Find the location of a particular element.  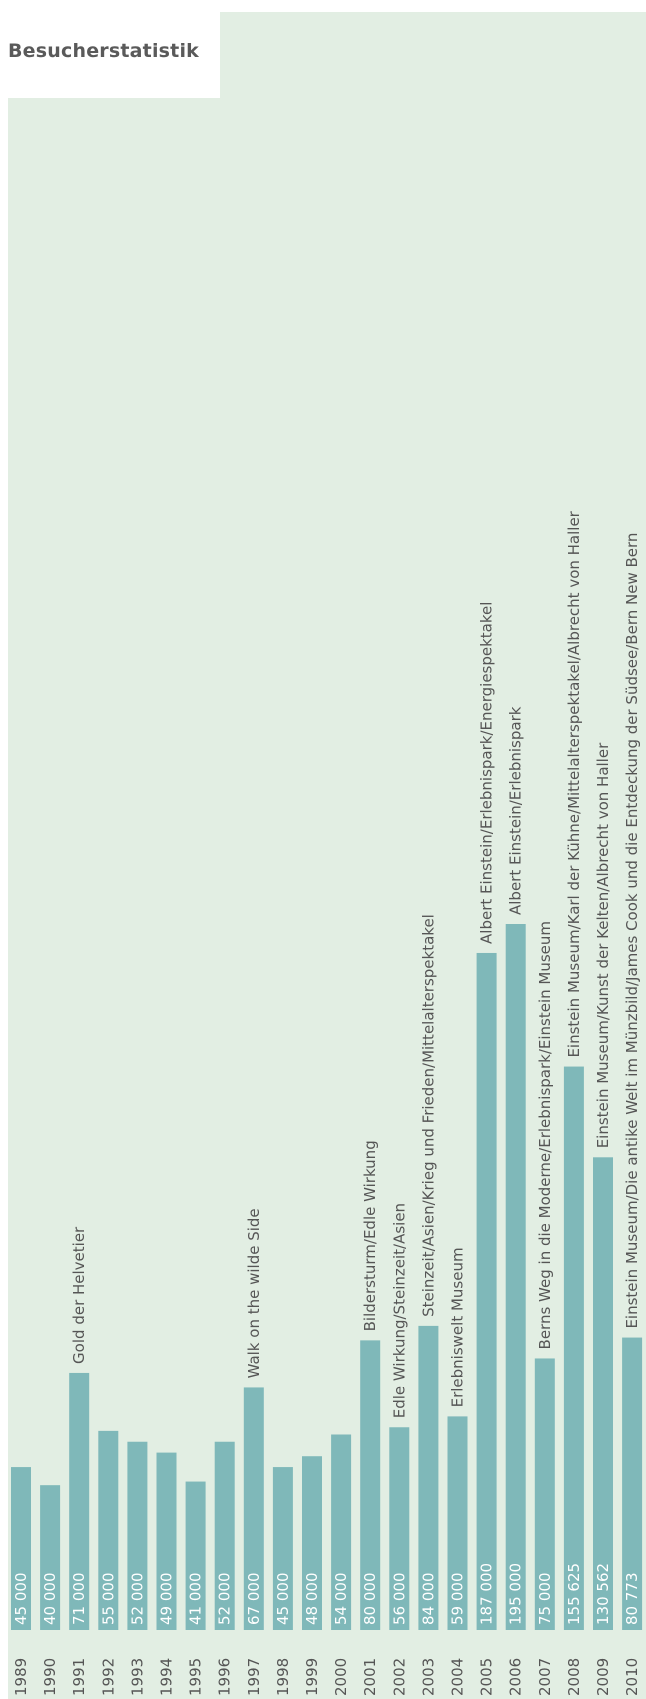

year-label-1989: 1989 is located at coordinates (21, 1677).